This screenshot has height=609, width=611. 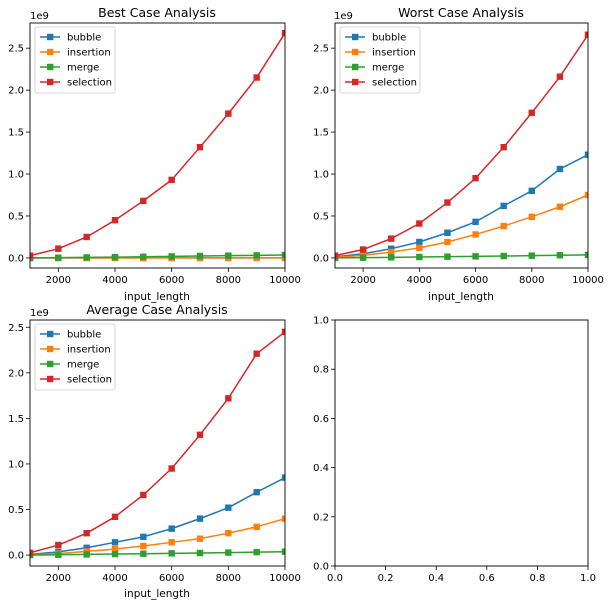 What do you see at coordinates (39, 16) in the screenshot?
I see `y-offset-label: 1e9` at bounding box center [39, 16].